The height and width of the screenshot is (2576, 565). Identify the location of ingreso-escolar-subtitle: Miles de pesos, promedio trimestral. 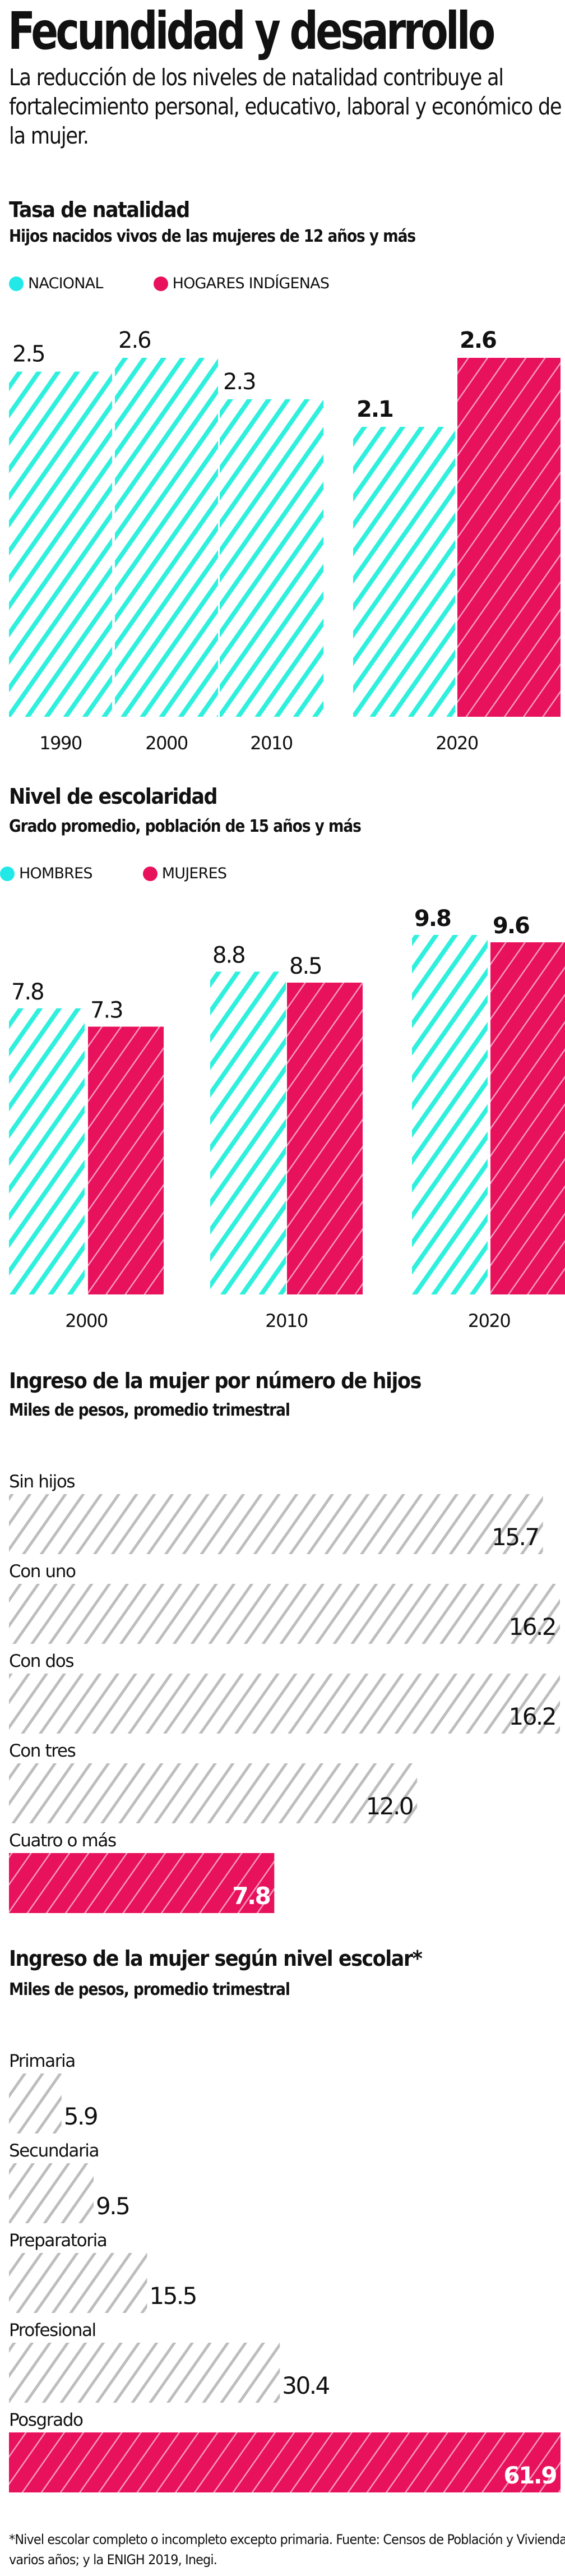
(149, 1989).